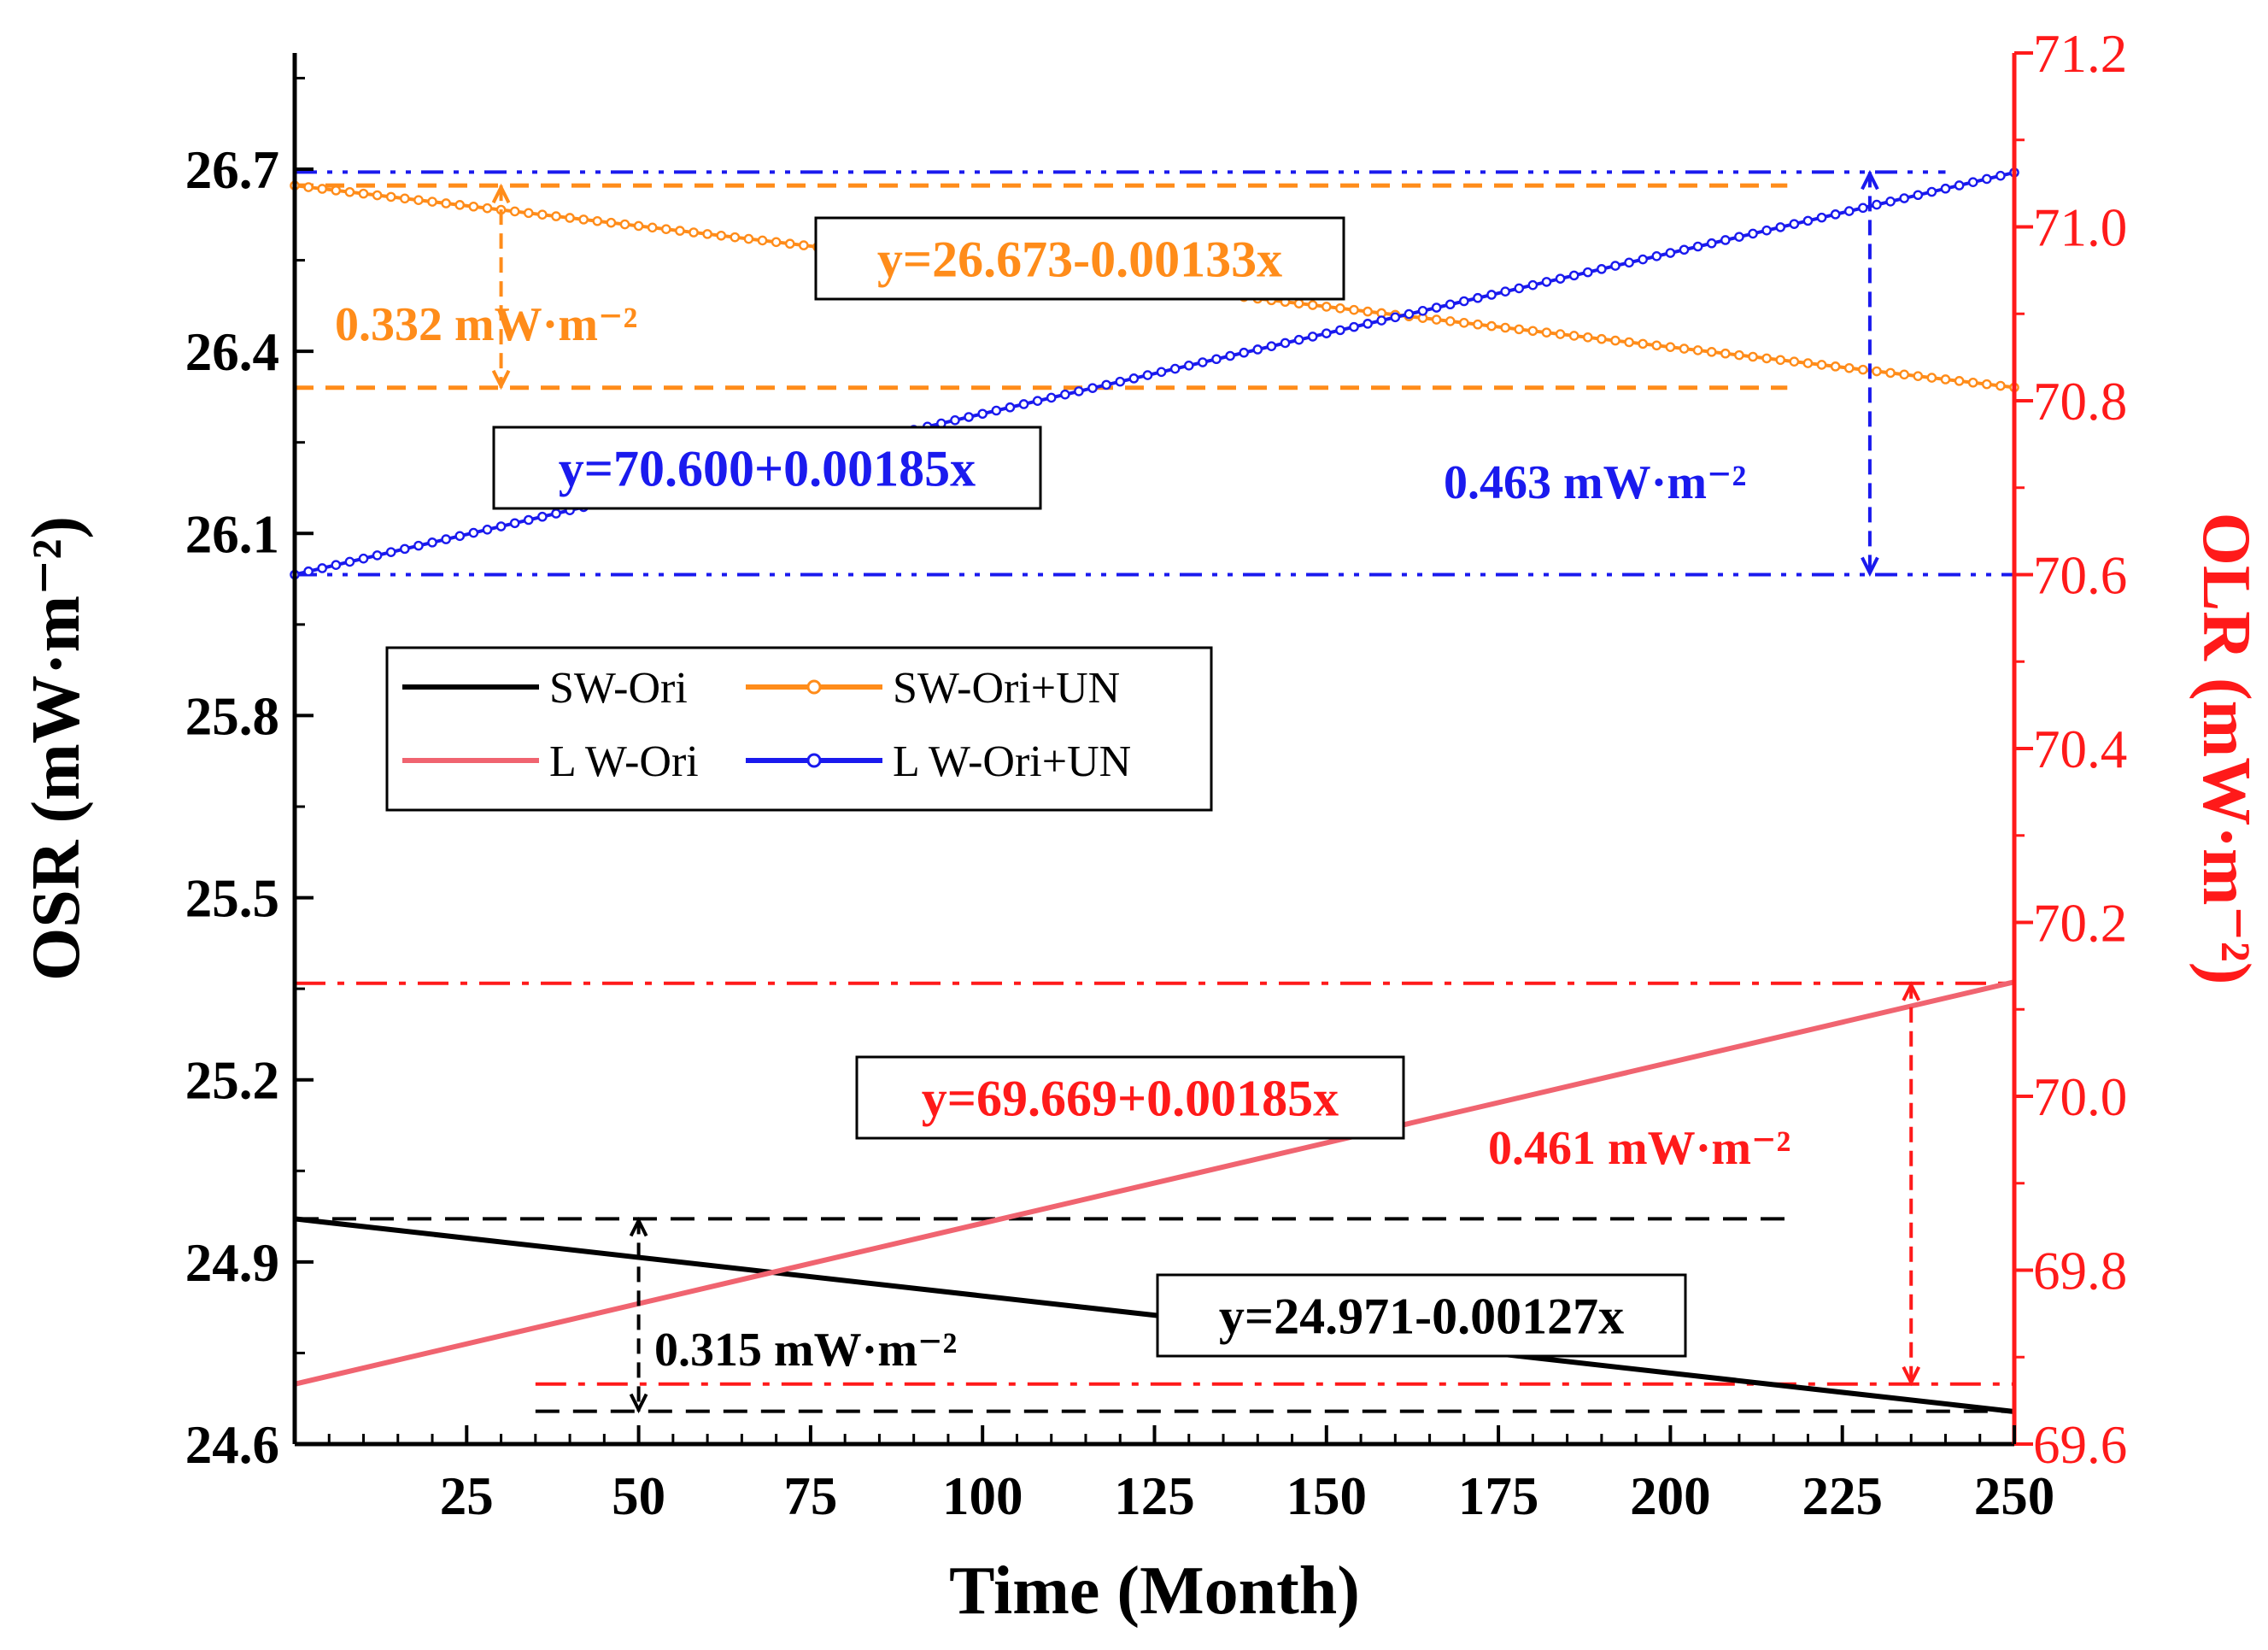 This screenshot has height=1650, width=2268. Describe the element at coordinates (232, 534) in the screenshot. I see `y-left-tick-label: 26.1` at that location.